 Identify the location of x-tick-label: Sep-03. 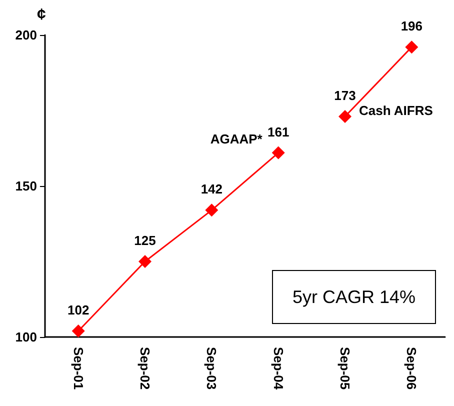
(212, 368).